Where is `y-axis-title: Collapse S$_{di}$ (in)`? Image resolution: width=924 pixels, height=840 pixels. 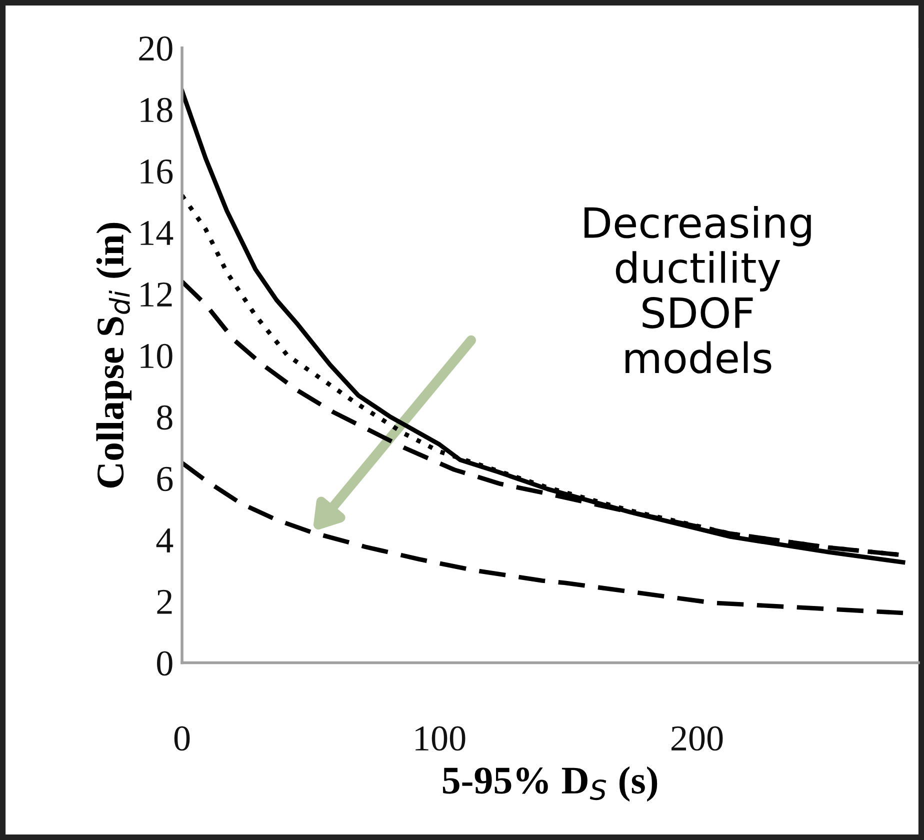 y-axis-title: Collapse S$_{di}$ (in) is located at coordinates (114, 355).